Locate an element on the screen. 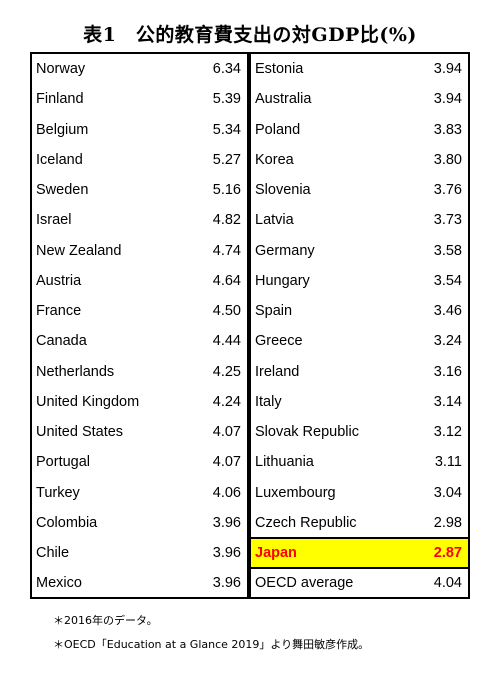 This screenshot has height=676, width=500. expenditure-value: 4.24 is located at coordinates (226, 401).